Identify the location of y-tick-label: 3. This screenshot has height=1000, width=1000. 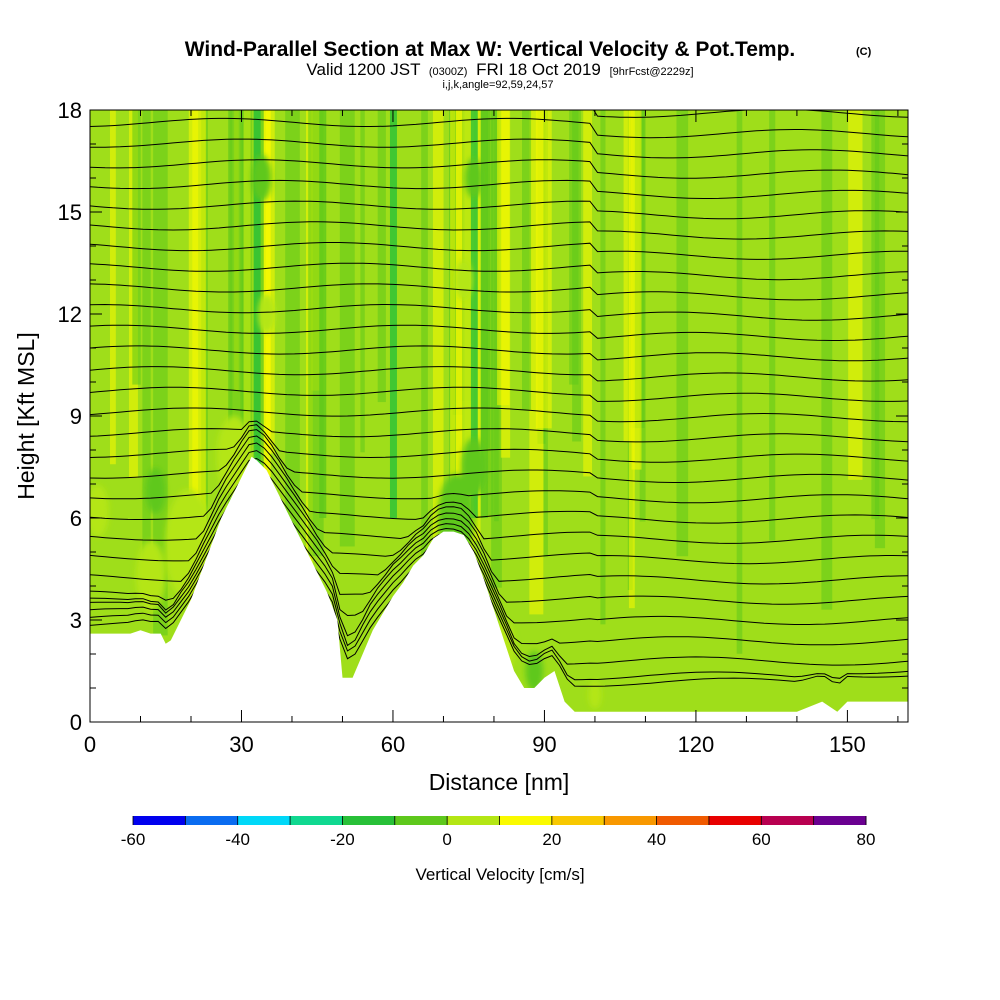
(76, 620).